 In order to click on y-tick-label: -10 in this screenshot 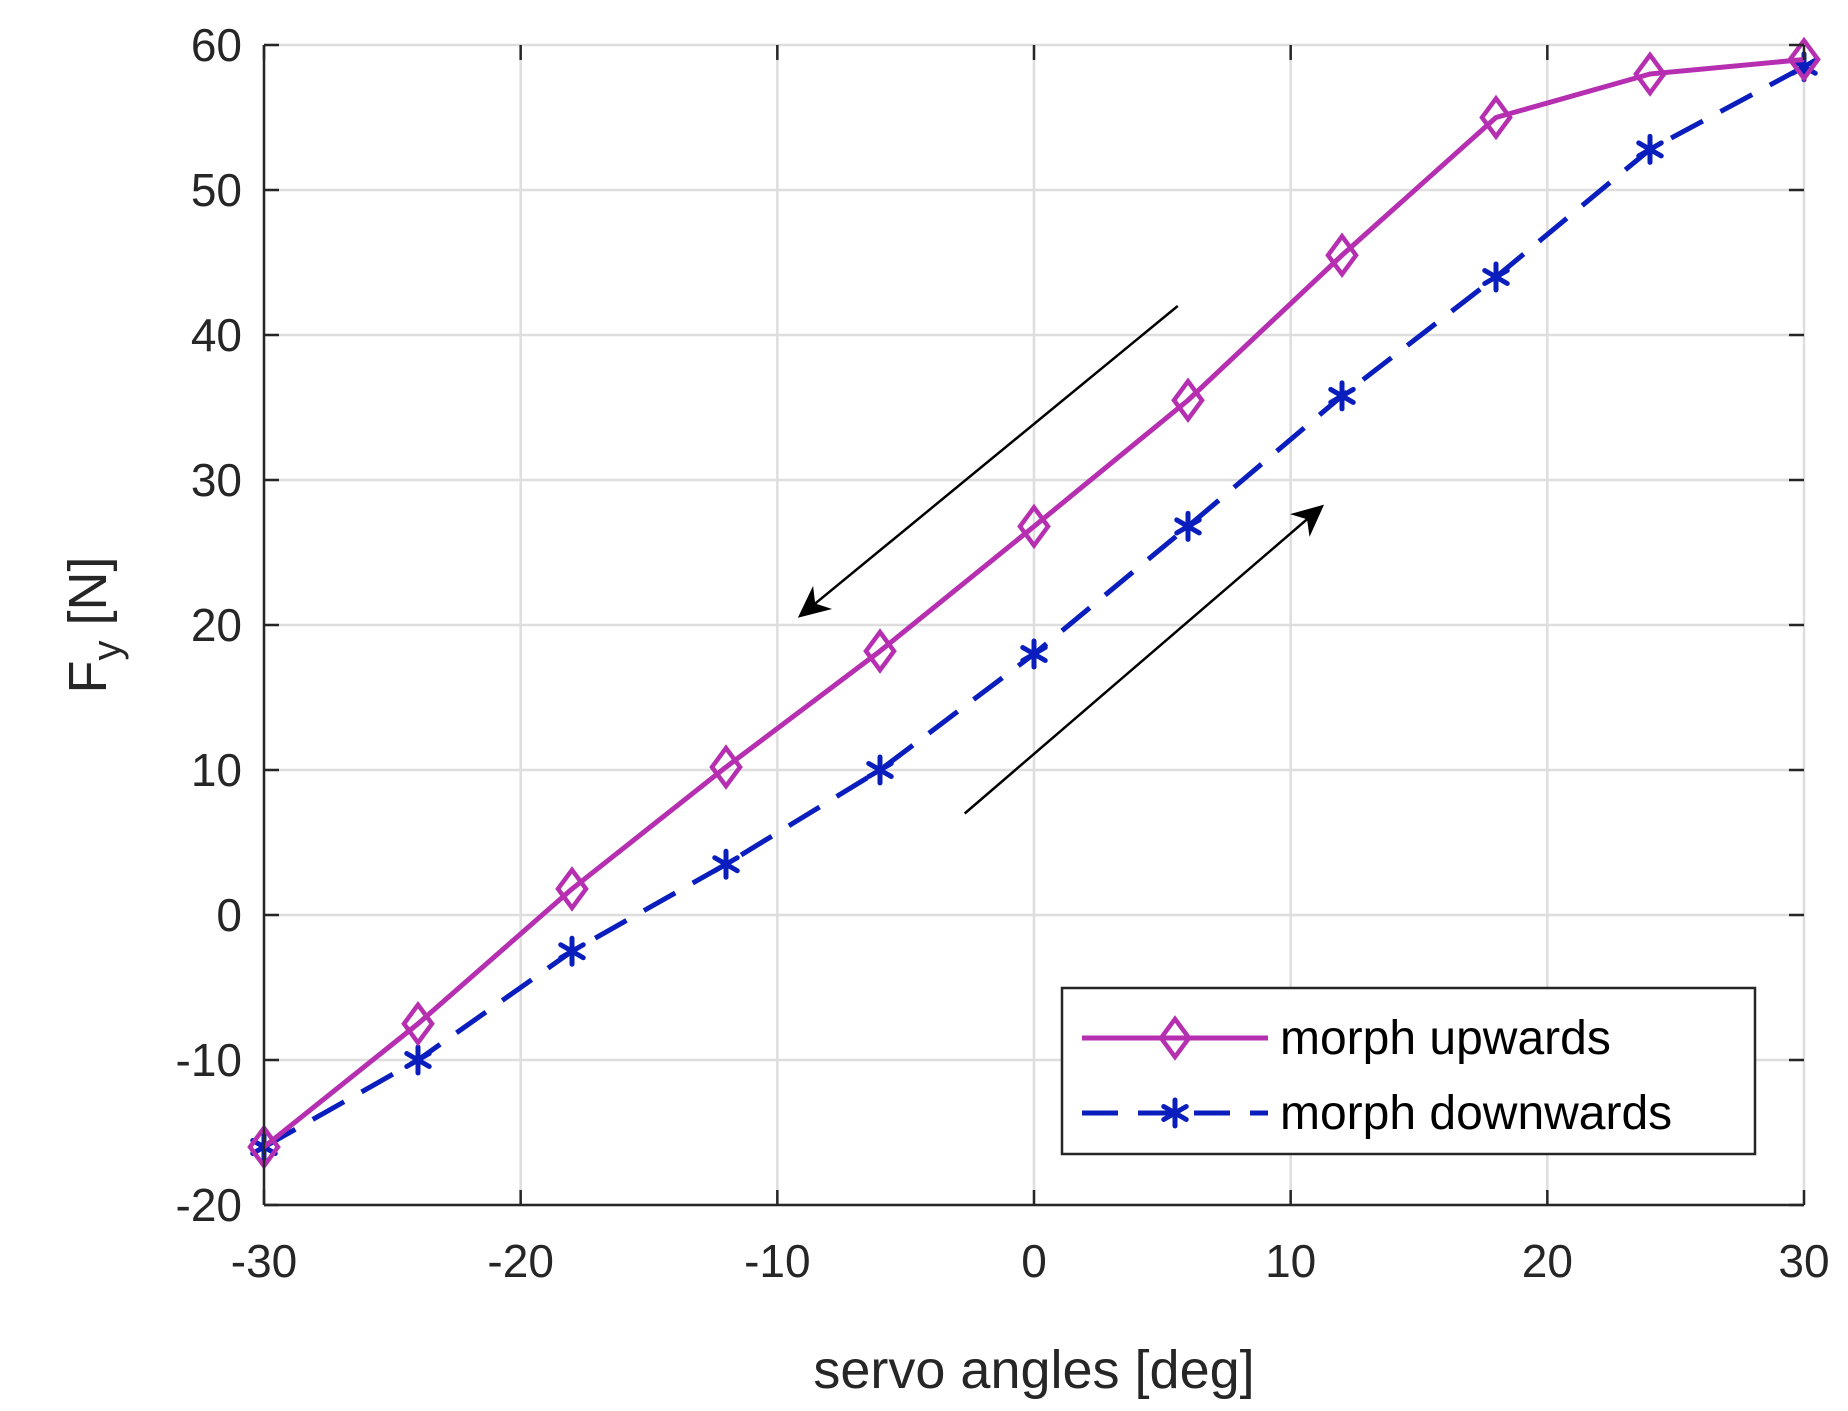, I will do `click(209, 1060)`.